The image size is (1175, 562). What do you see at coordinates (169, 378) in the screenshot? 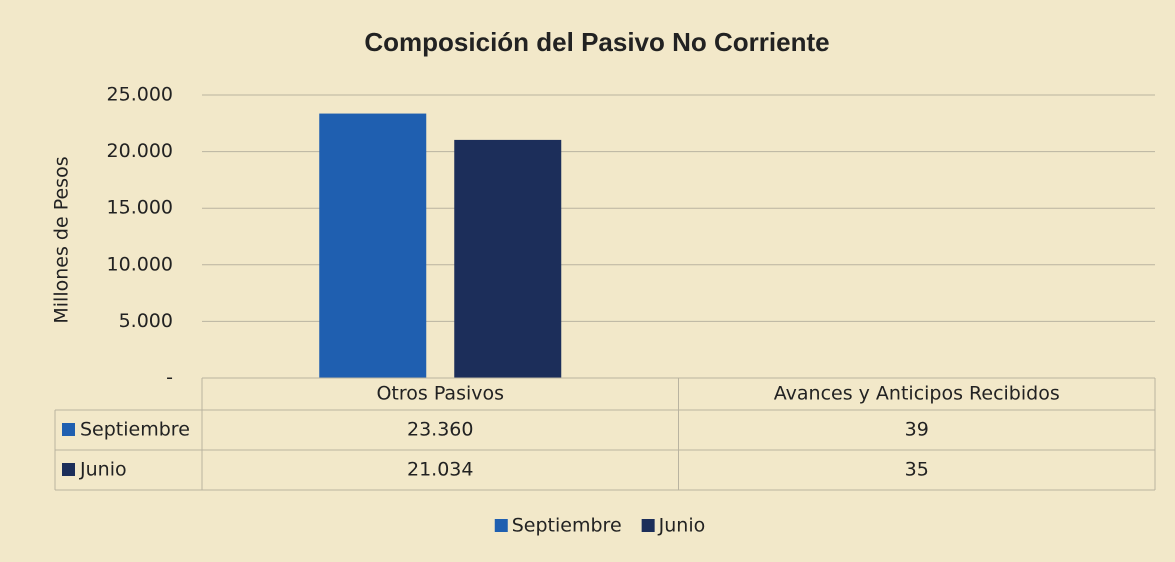
I see `y-tick-label: -` at bounding box center [169, 378].